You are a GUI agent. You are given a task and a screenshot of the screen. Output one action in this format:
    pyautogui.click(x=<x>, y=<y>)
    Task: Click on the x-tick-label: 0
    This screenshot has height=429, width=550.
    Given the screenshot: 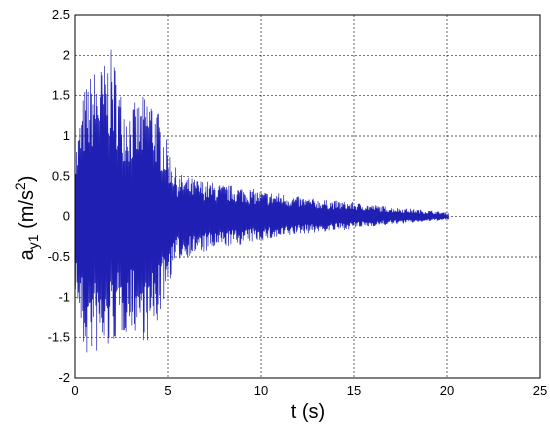 What is the action you would take?
    pyautogui.click(x=74, y=390)
    